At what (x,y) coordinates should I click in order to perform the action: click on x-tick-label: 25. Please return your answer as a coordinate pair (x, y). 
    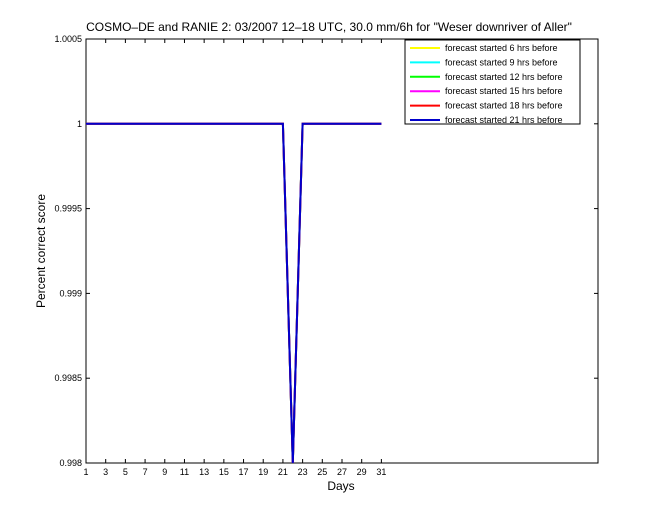
    Looking at the image, I should click on (322, 472).